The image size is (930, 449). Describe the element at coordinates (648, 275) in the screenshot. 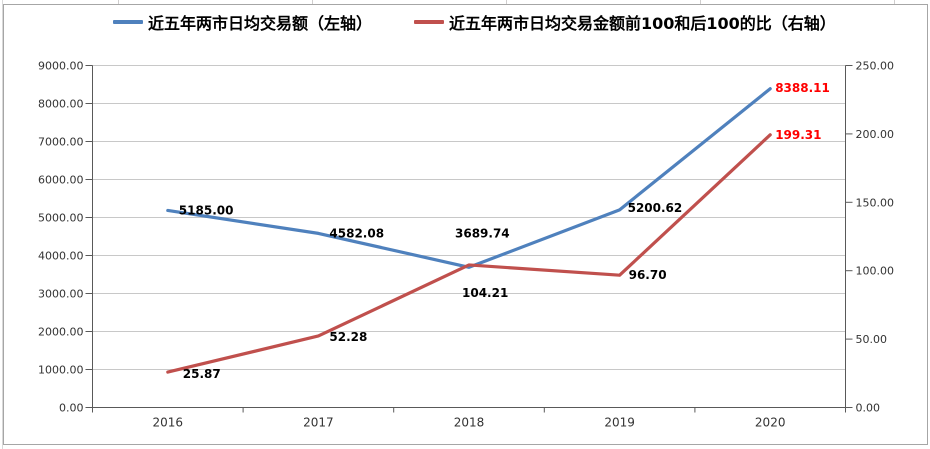

I see `data-label-right: 96.70` at that location.